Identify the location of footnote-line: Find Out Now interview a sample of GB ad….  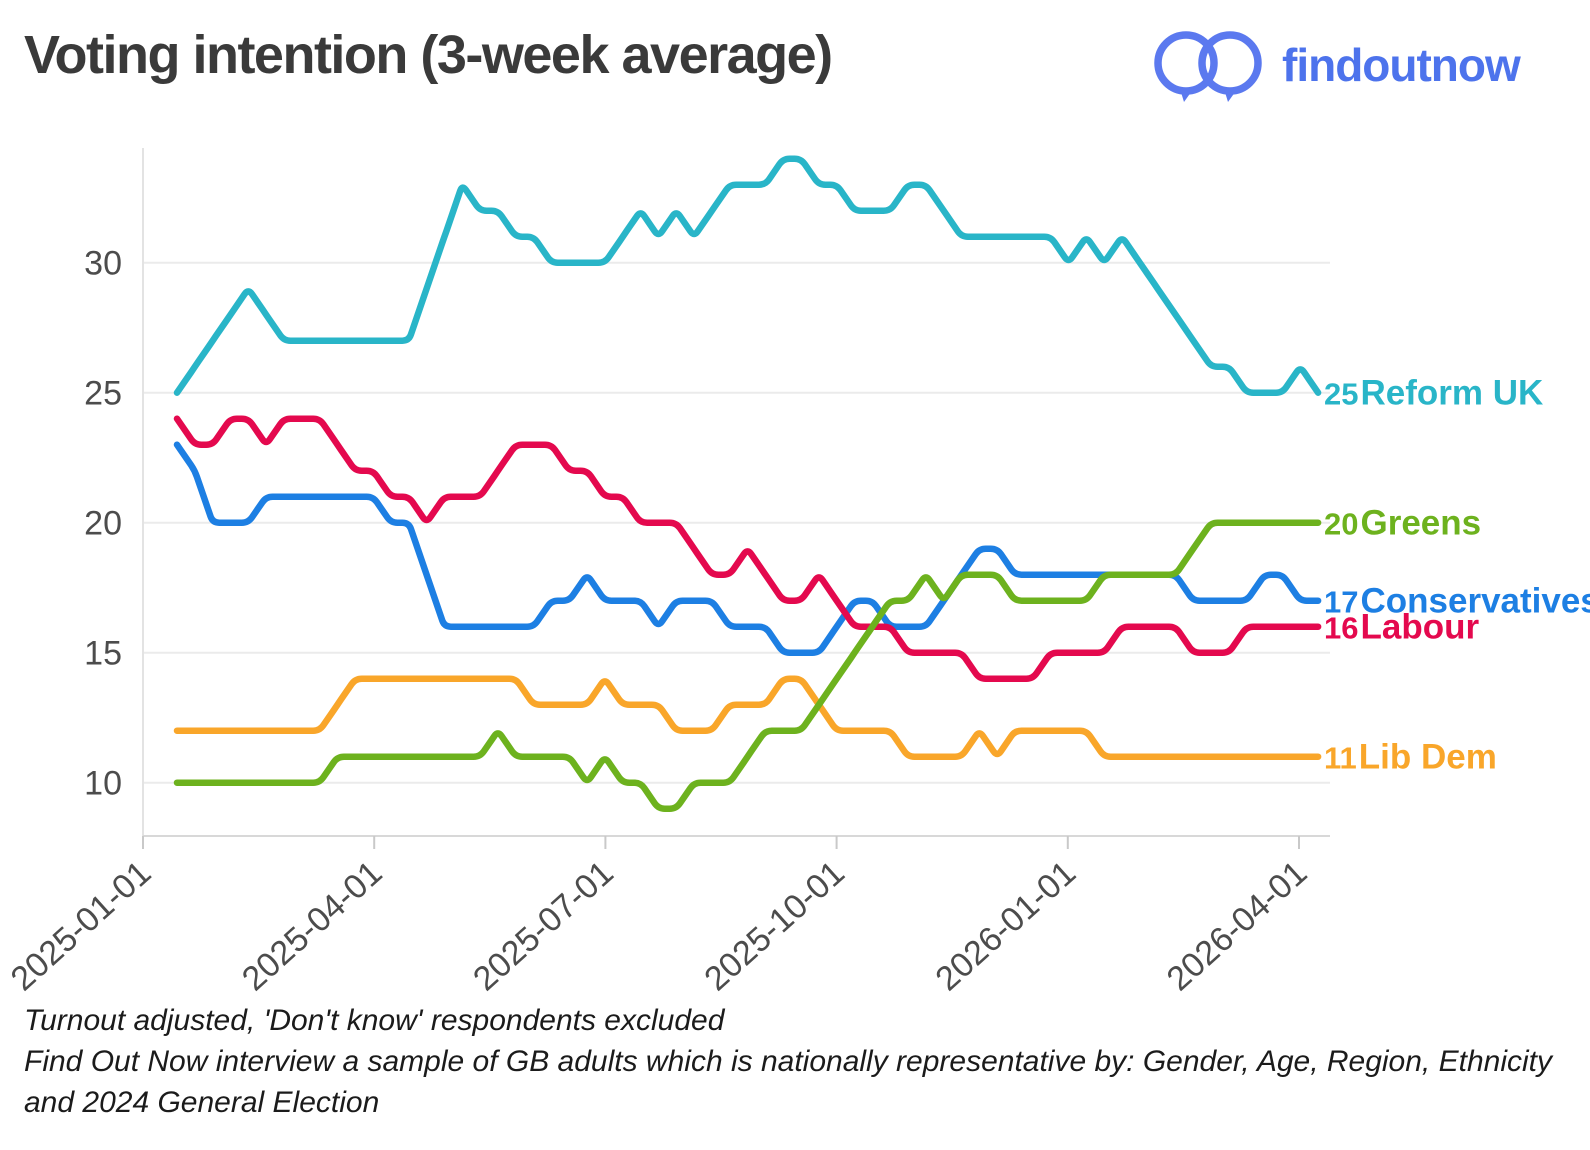
(788, 1061).